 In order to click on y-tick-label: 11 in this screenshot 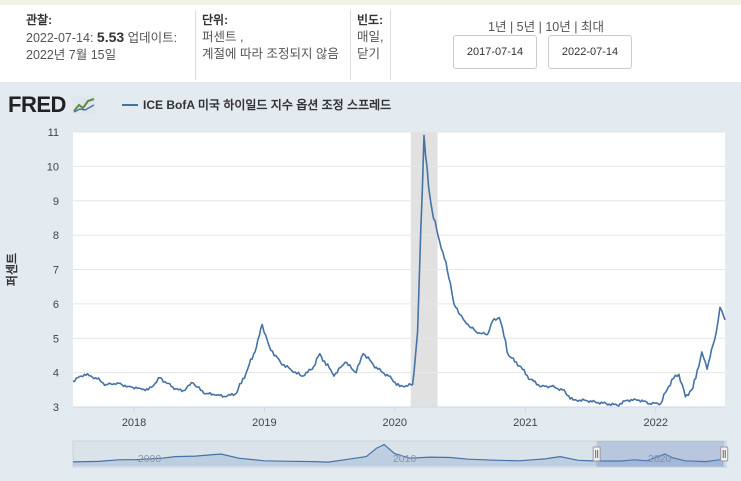, I will do `click(53, 133)`.